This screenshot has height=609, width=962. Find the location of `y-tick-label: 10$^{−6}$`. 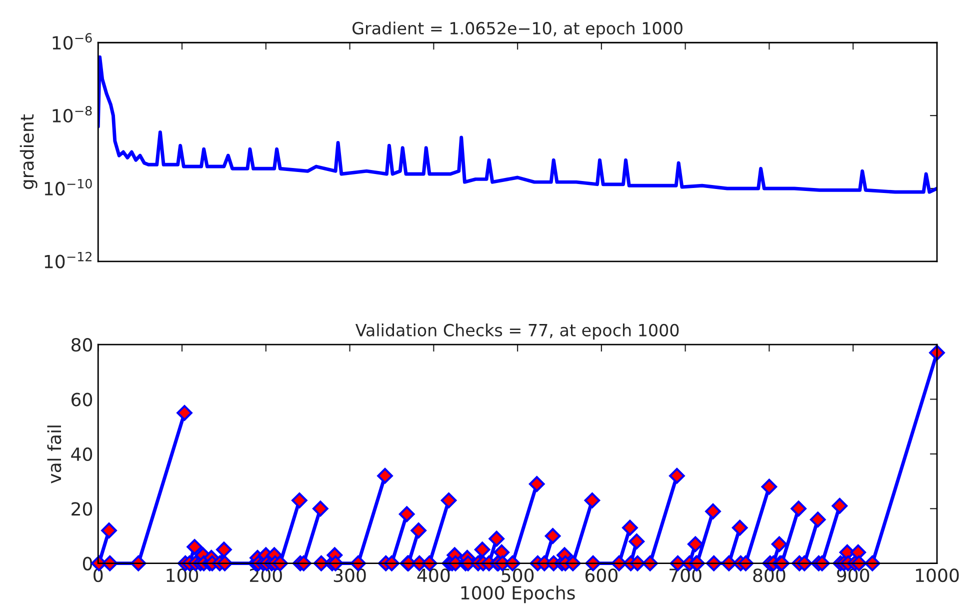

y-tick-label: 10$^{−6}$ is located at coordinates (72, 41).